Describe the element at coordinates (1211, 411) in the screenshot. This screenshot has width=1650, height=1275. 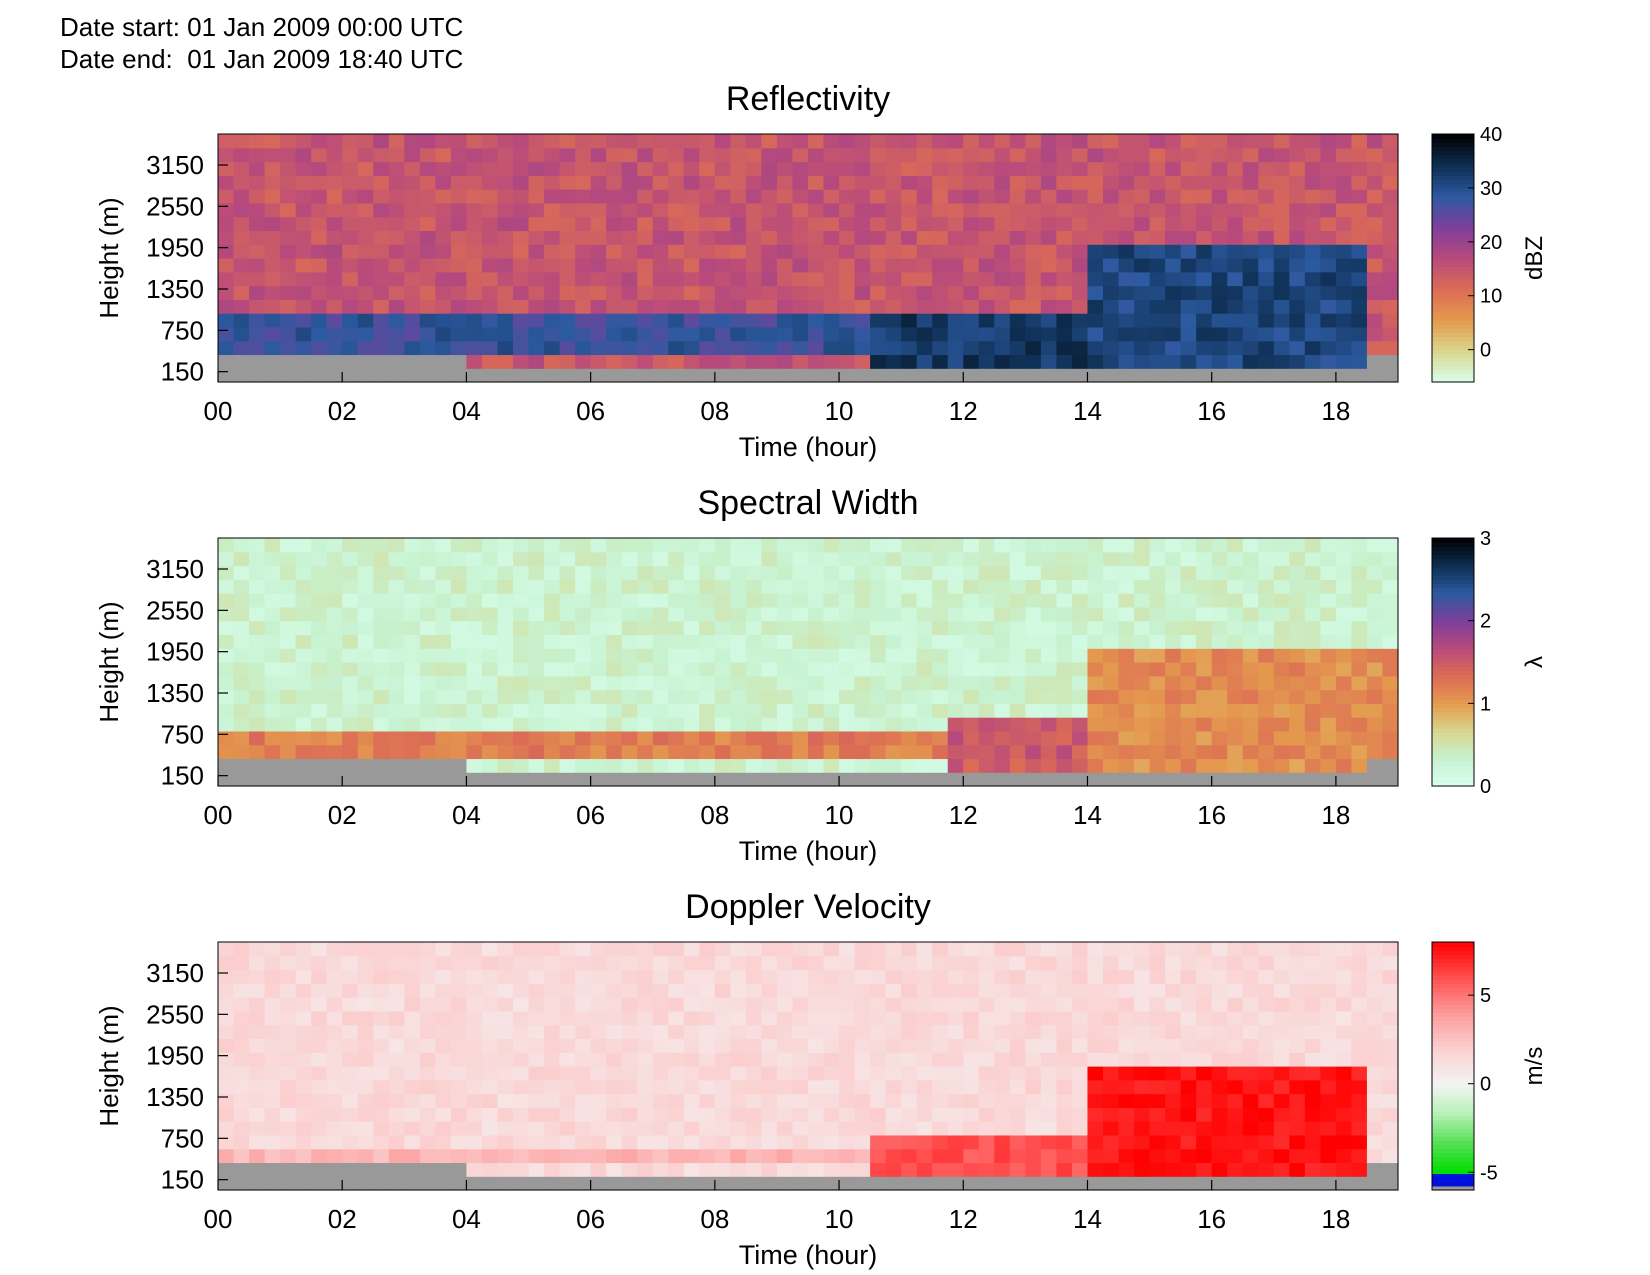
I see `x-tick-label: 16` at that location.